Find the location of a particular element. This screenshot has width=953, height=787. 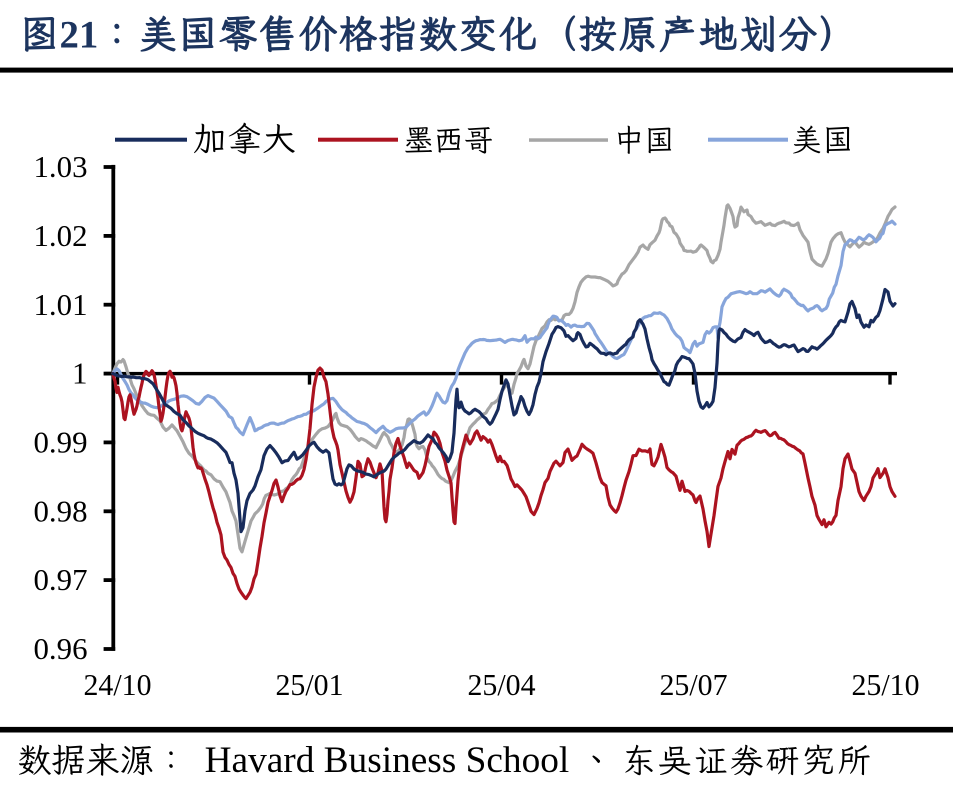

svg-text: 24/10 is located at coordinates (118, 684).